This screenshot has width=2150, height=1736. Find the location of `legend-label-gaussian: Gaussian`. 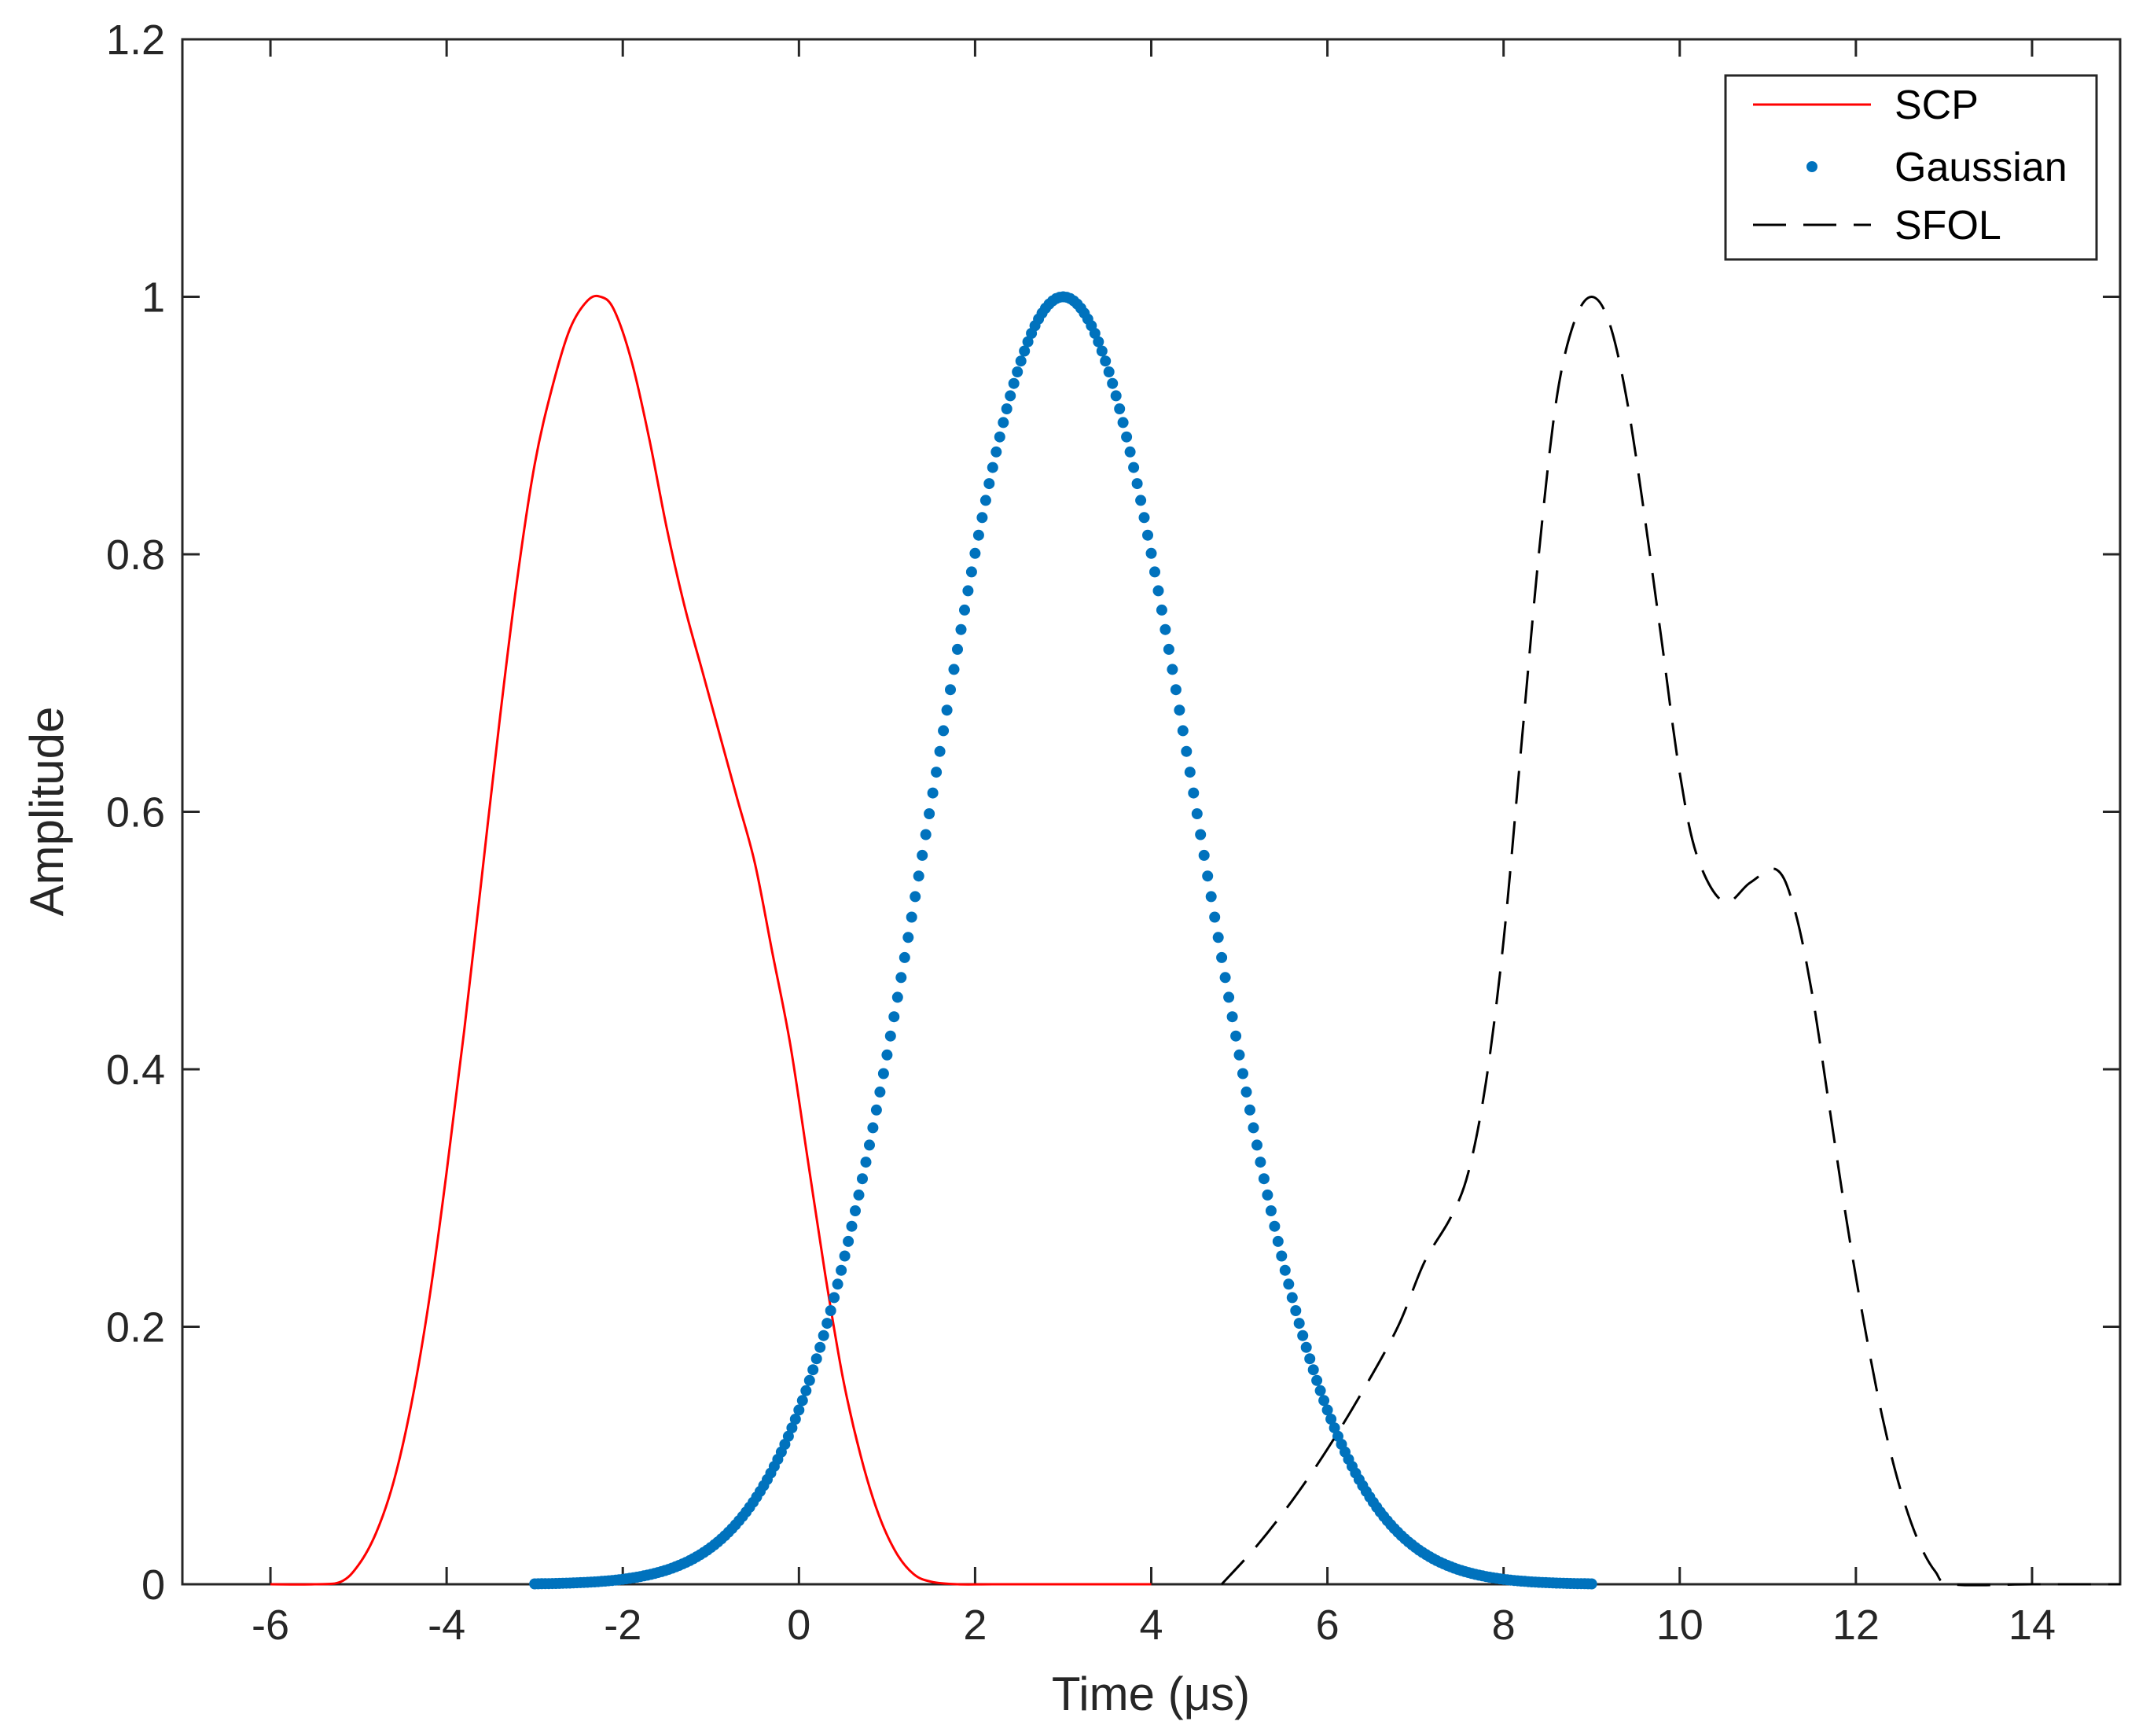

legend-label-gaussian: Gaussian is located at coordinates (1981, 167).